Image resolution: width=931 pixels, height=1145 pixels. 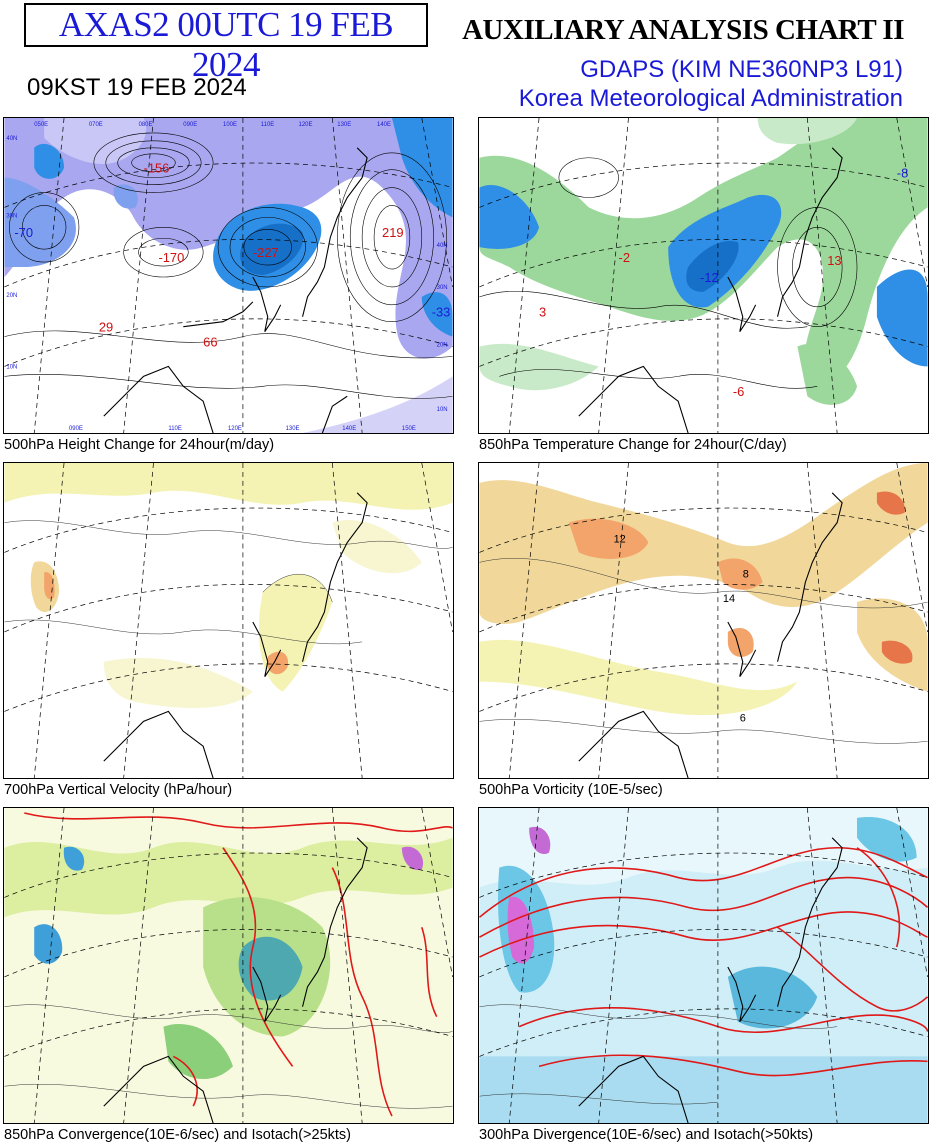 I want to click on temp-label: -2, so click(x=624, y=257).